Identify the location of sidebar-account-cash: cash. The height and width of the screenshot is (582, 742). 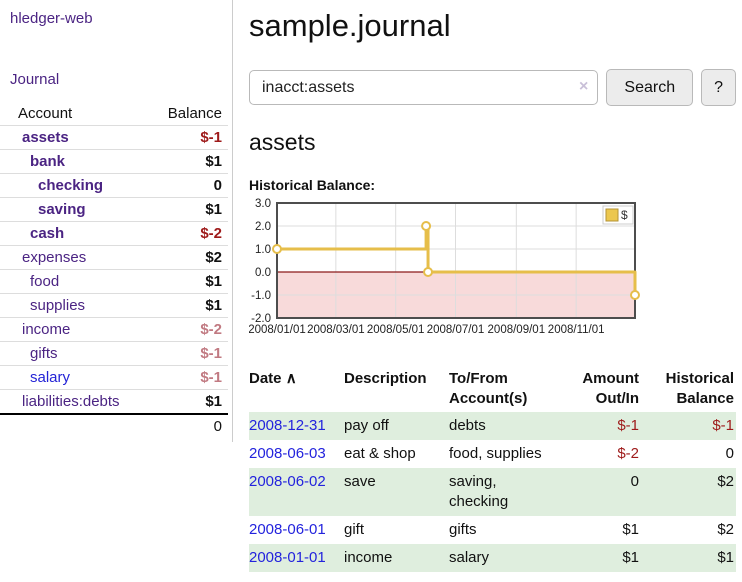
(47, 233).